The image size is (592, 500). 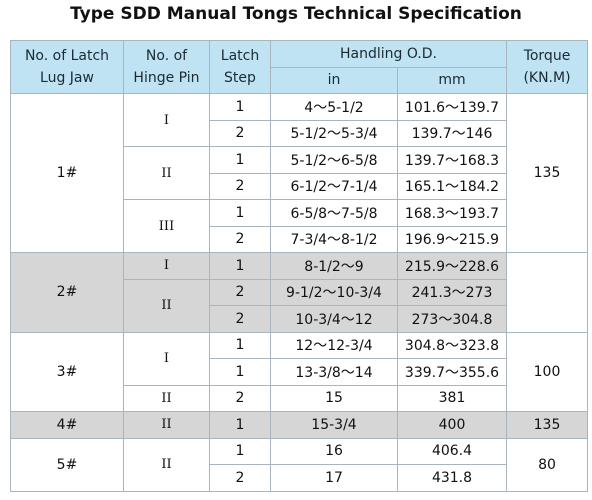 What do you see at coordinates (452, 345) in the screenshot?
I see `cell-od-mm: 304.8～323.8` at bounding box center [452, 345].